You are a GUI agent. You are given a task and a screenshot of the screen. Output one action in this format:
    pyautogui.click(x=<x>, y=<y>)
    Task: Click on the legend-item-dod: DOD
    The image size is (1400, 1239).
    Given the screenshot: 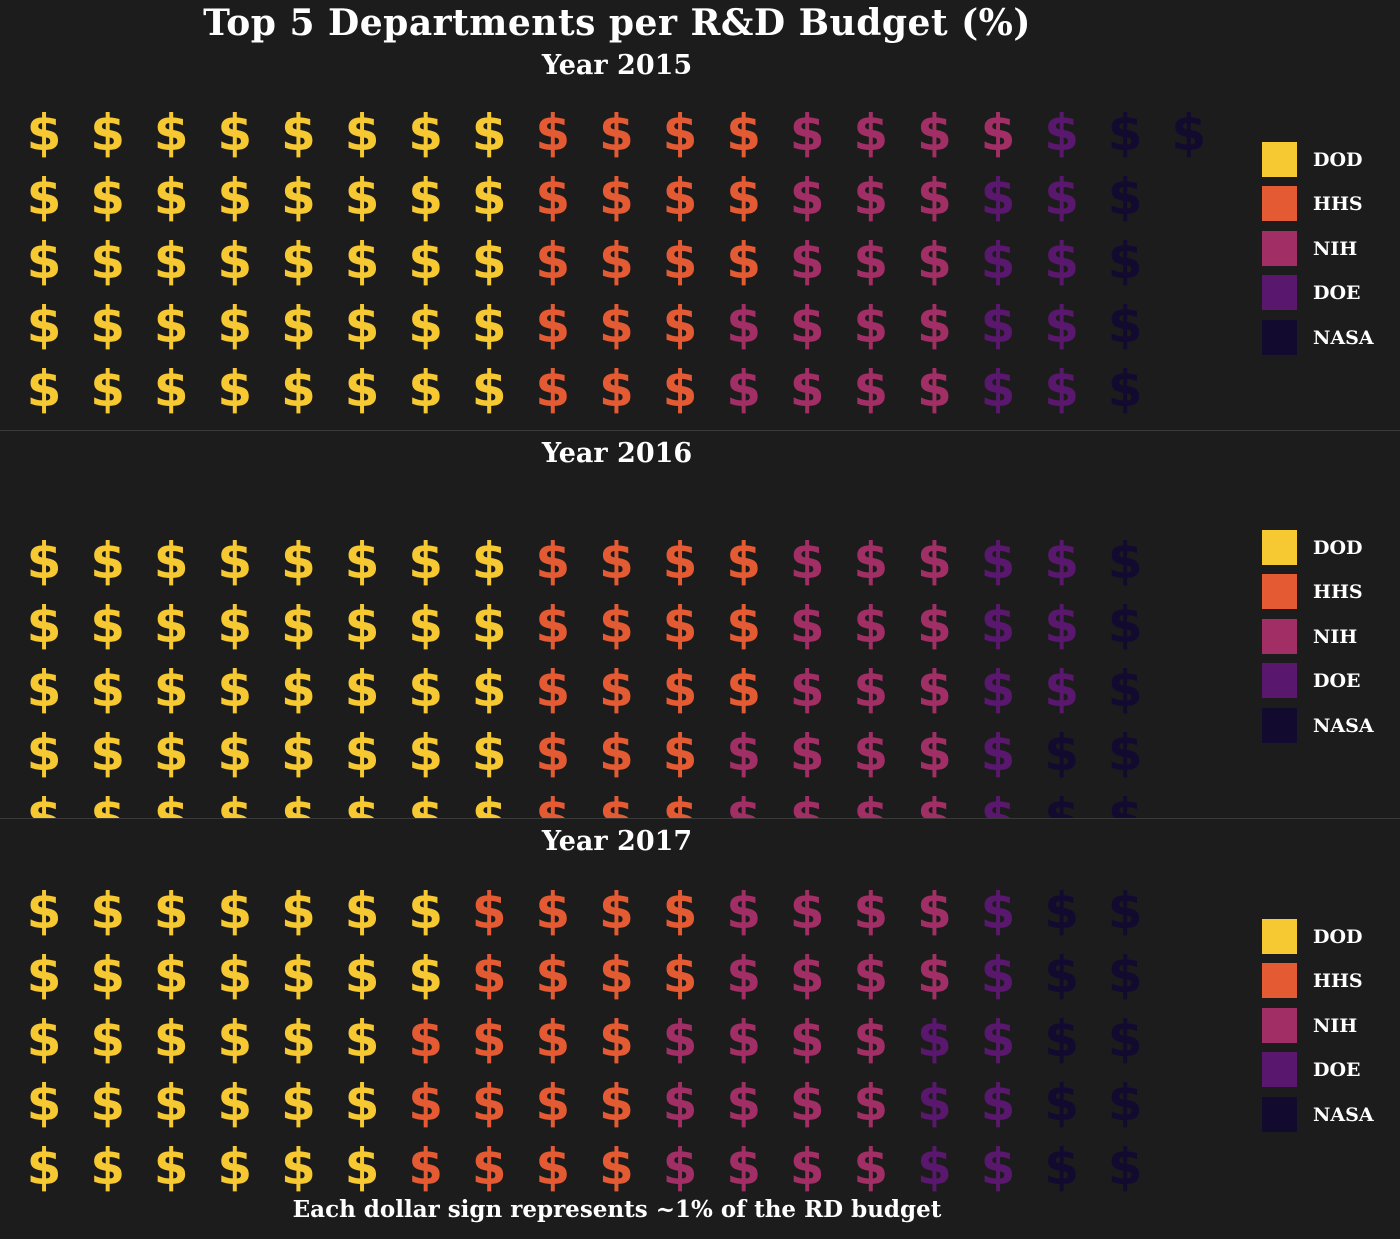 What is the action you would take?
    pyautogui.click(x=1327, y=160)
    